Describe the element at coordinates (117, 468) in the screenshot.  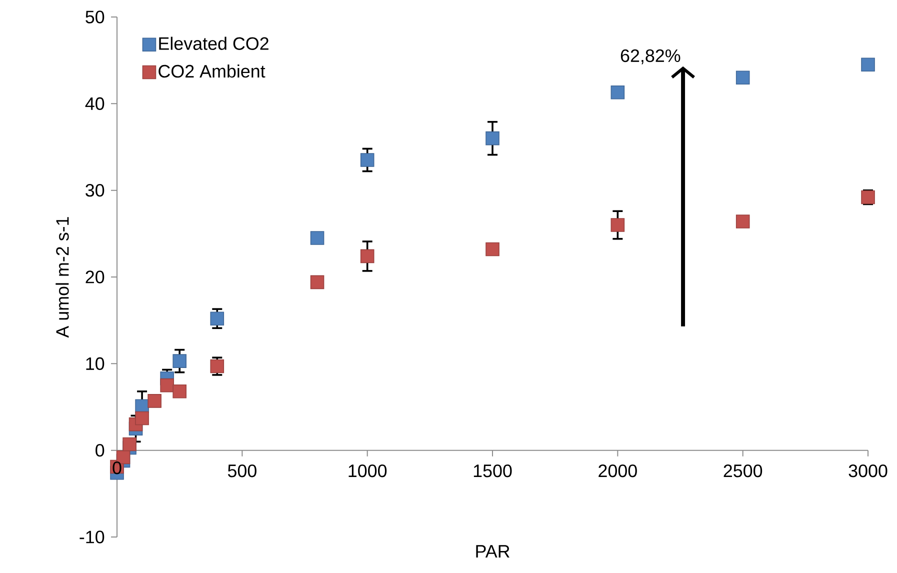
I see `x-tick-label: 0` at that location.